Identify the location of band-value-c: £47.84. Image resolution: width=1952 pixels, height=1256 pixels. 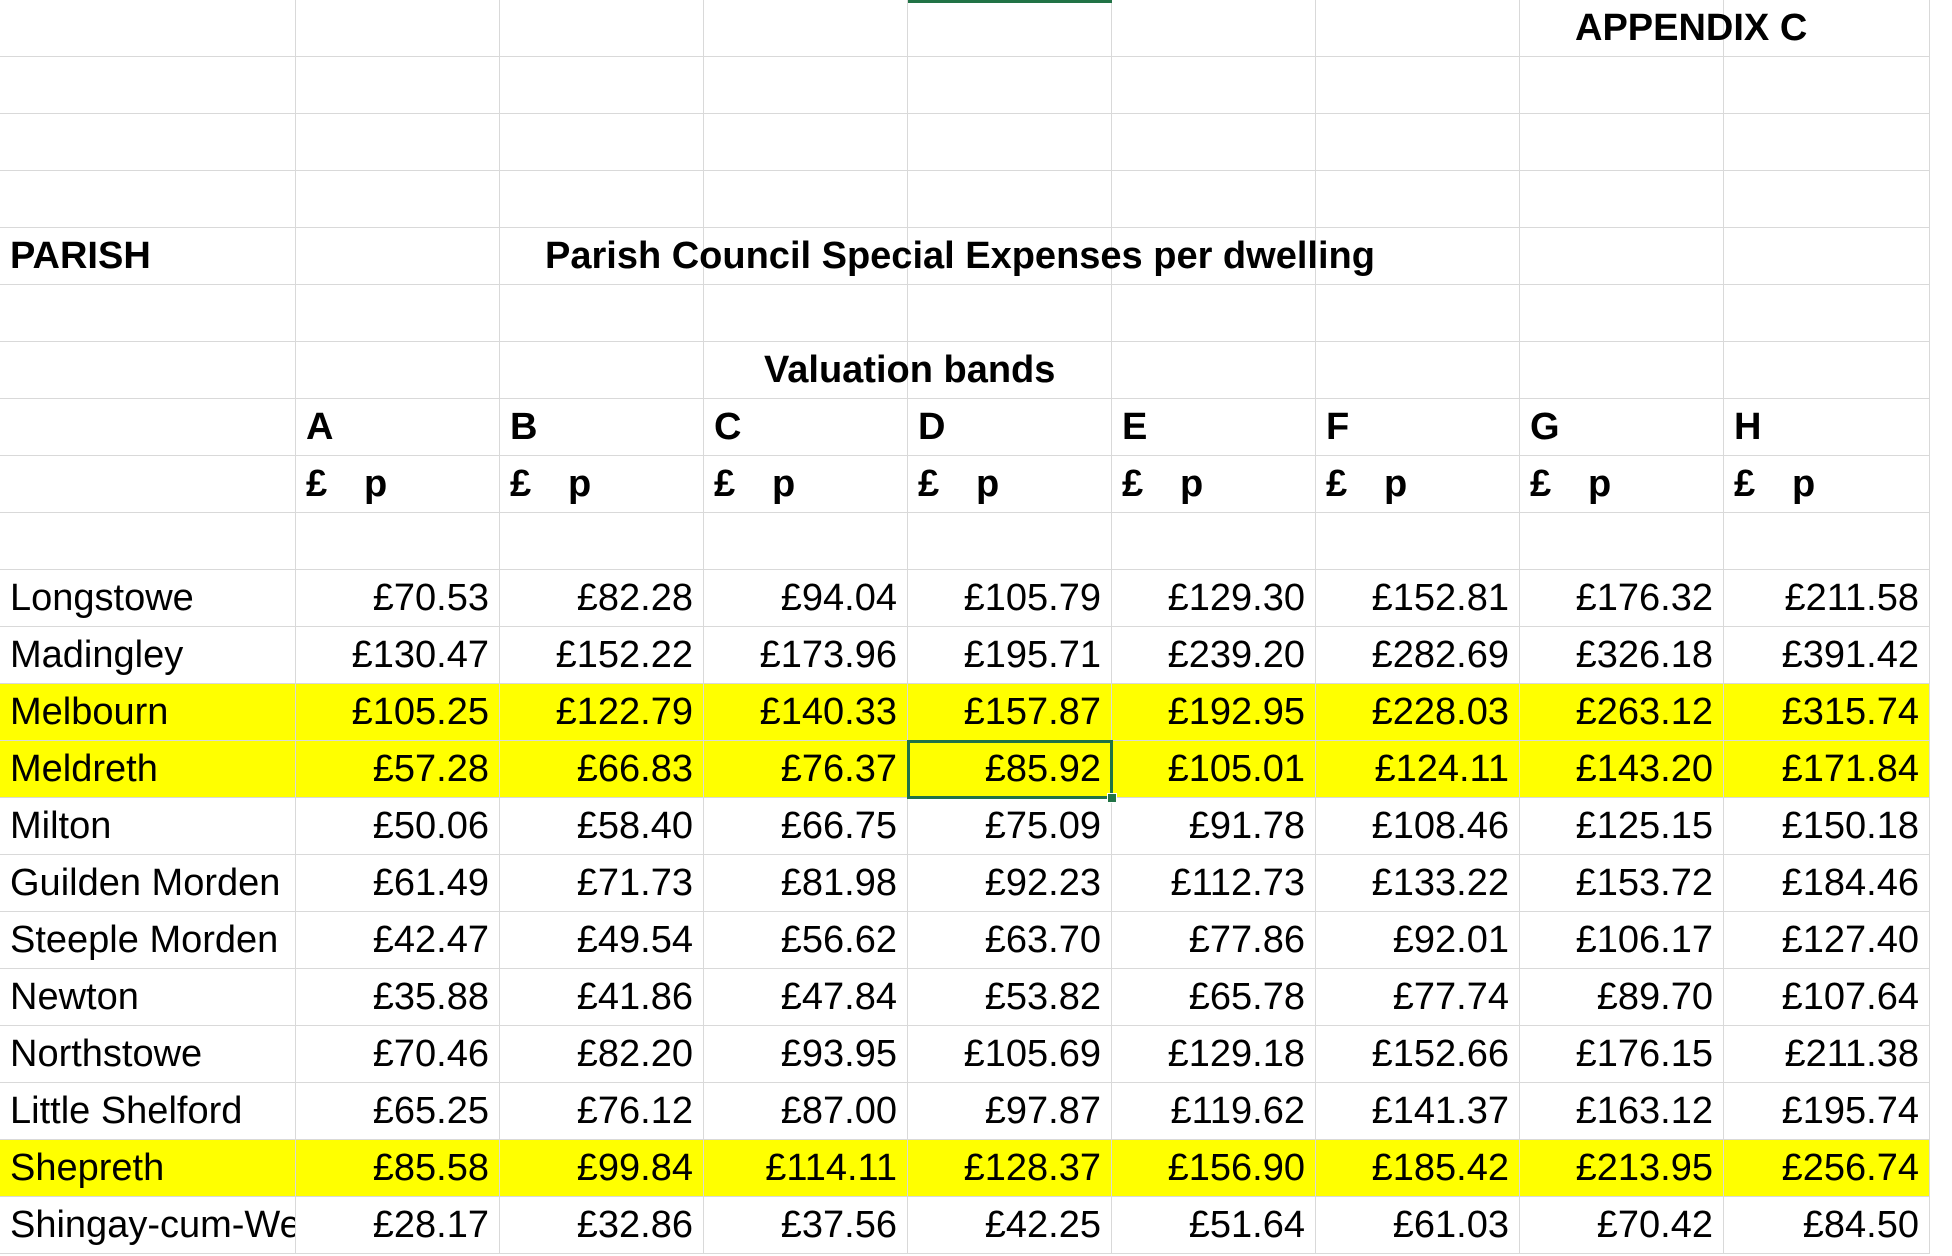
(806, 997).